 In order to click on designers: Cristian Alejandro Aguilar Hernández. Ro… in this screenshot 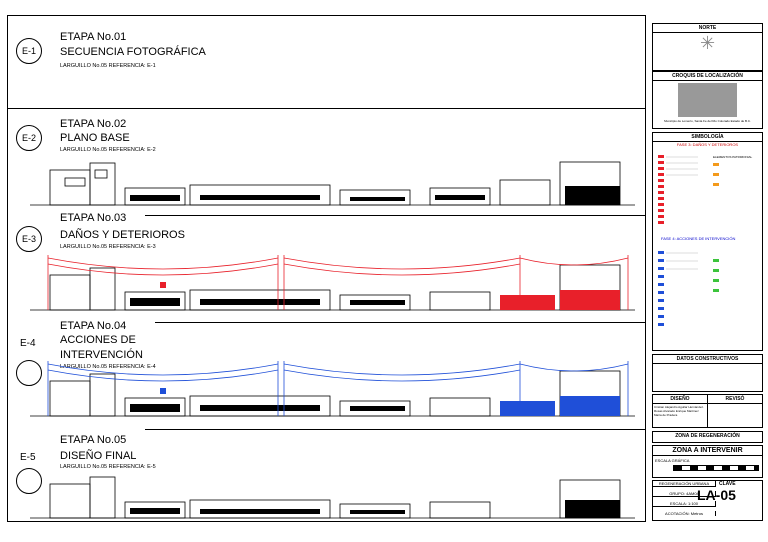, I will do `click(679, 411)`.